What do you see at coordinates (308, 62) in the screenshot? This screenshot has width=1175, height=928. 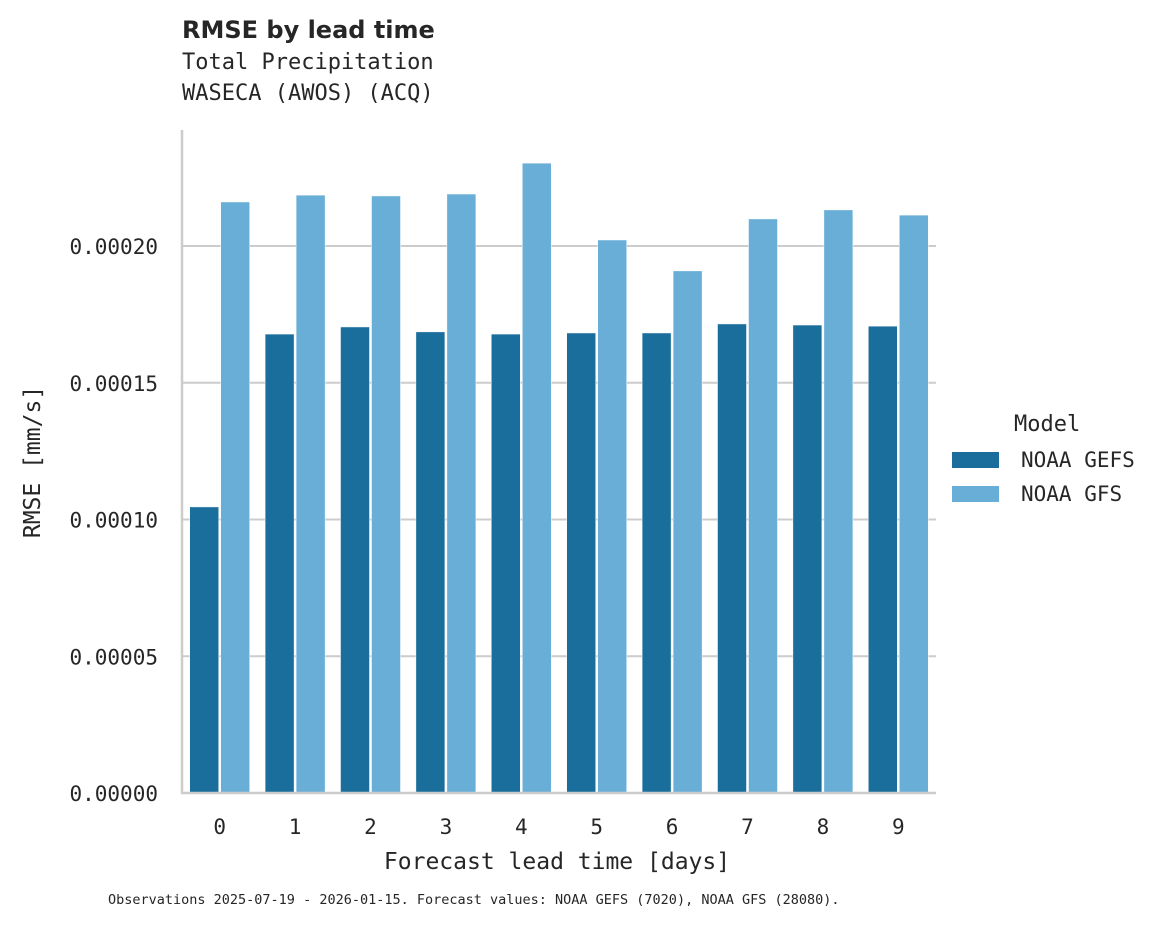 I see `chart-subtitle-variable: Total Precipitation` at bounding box center [308, 62].